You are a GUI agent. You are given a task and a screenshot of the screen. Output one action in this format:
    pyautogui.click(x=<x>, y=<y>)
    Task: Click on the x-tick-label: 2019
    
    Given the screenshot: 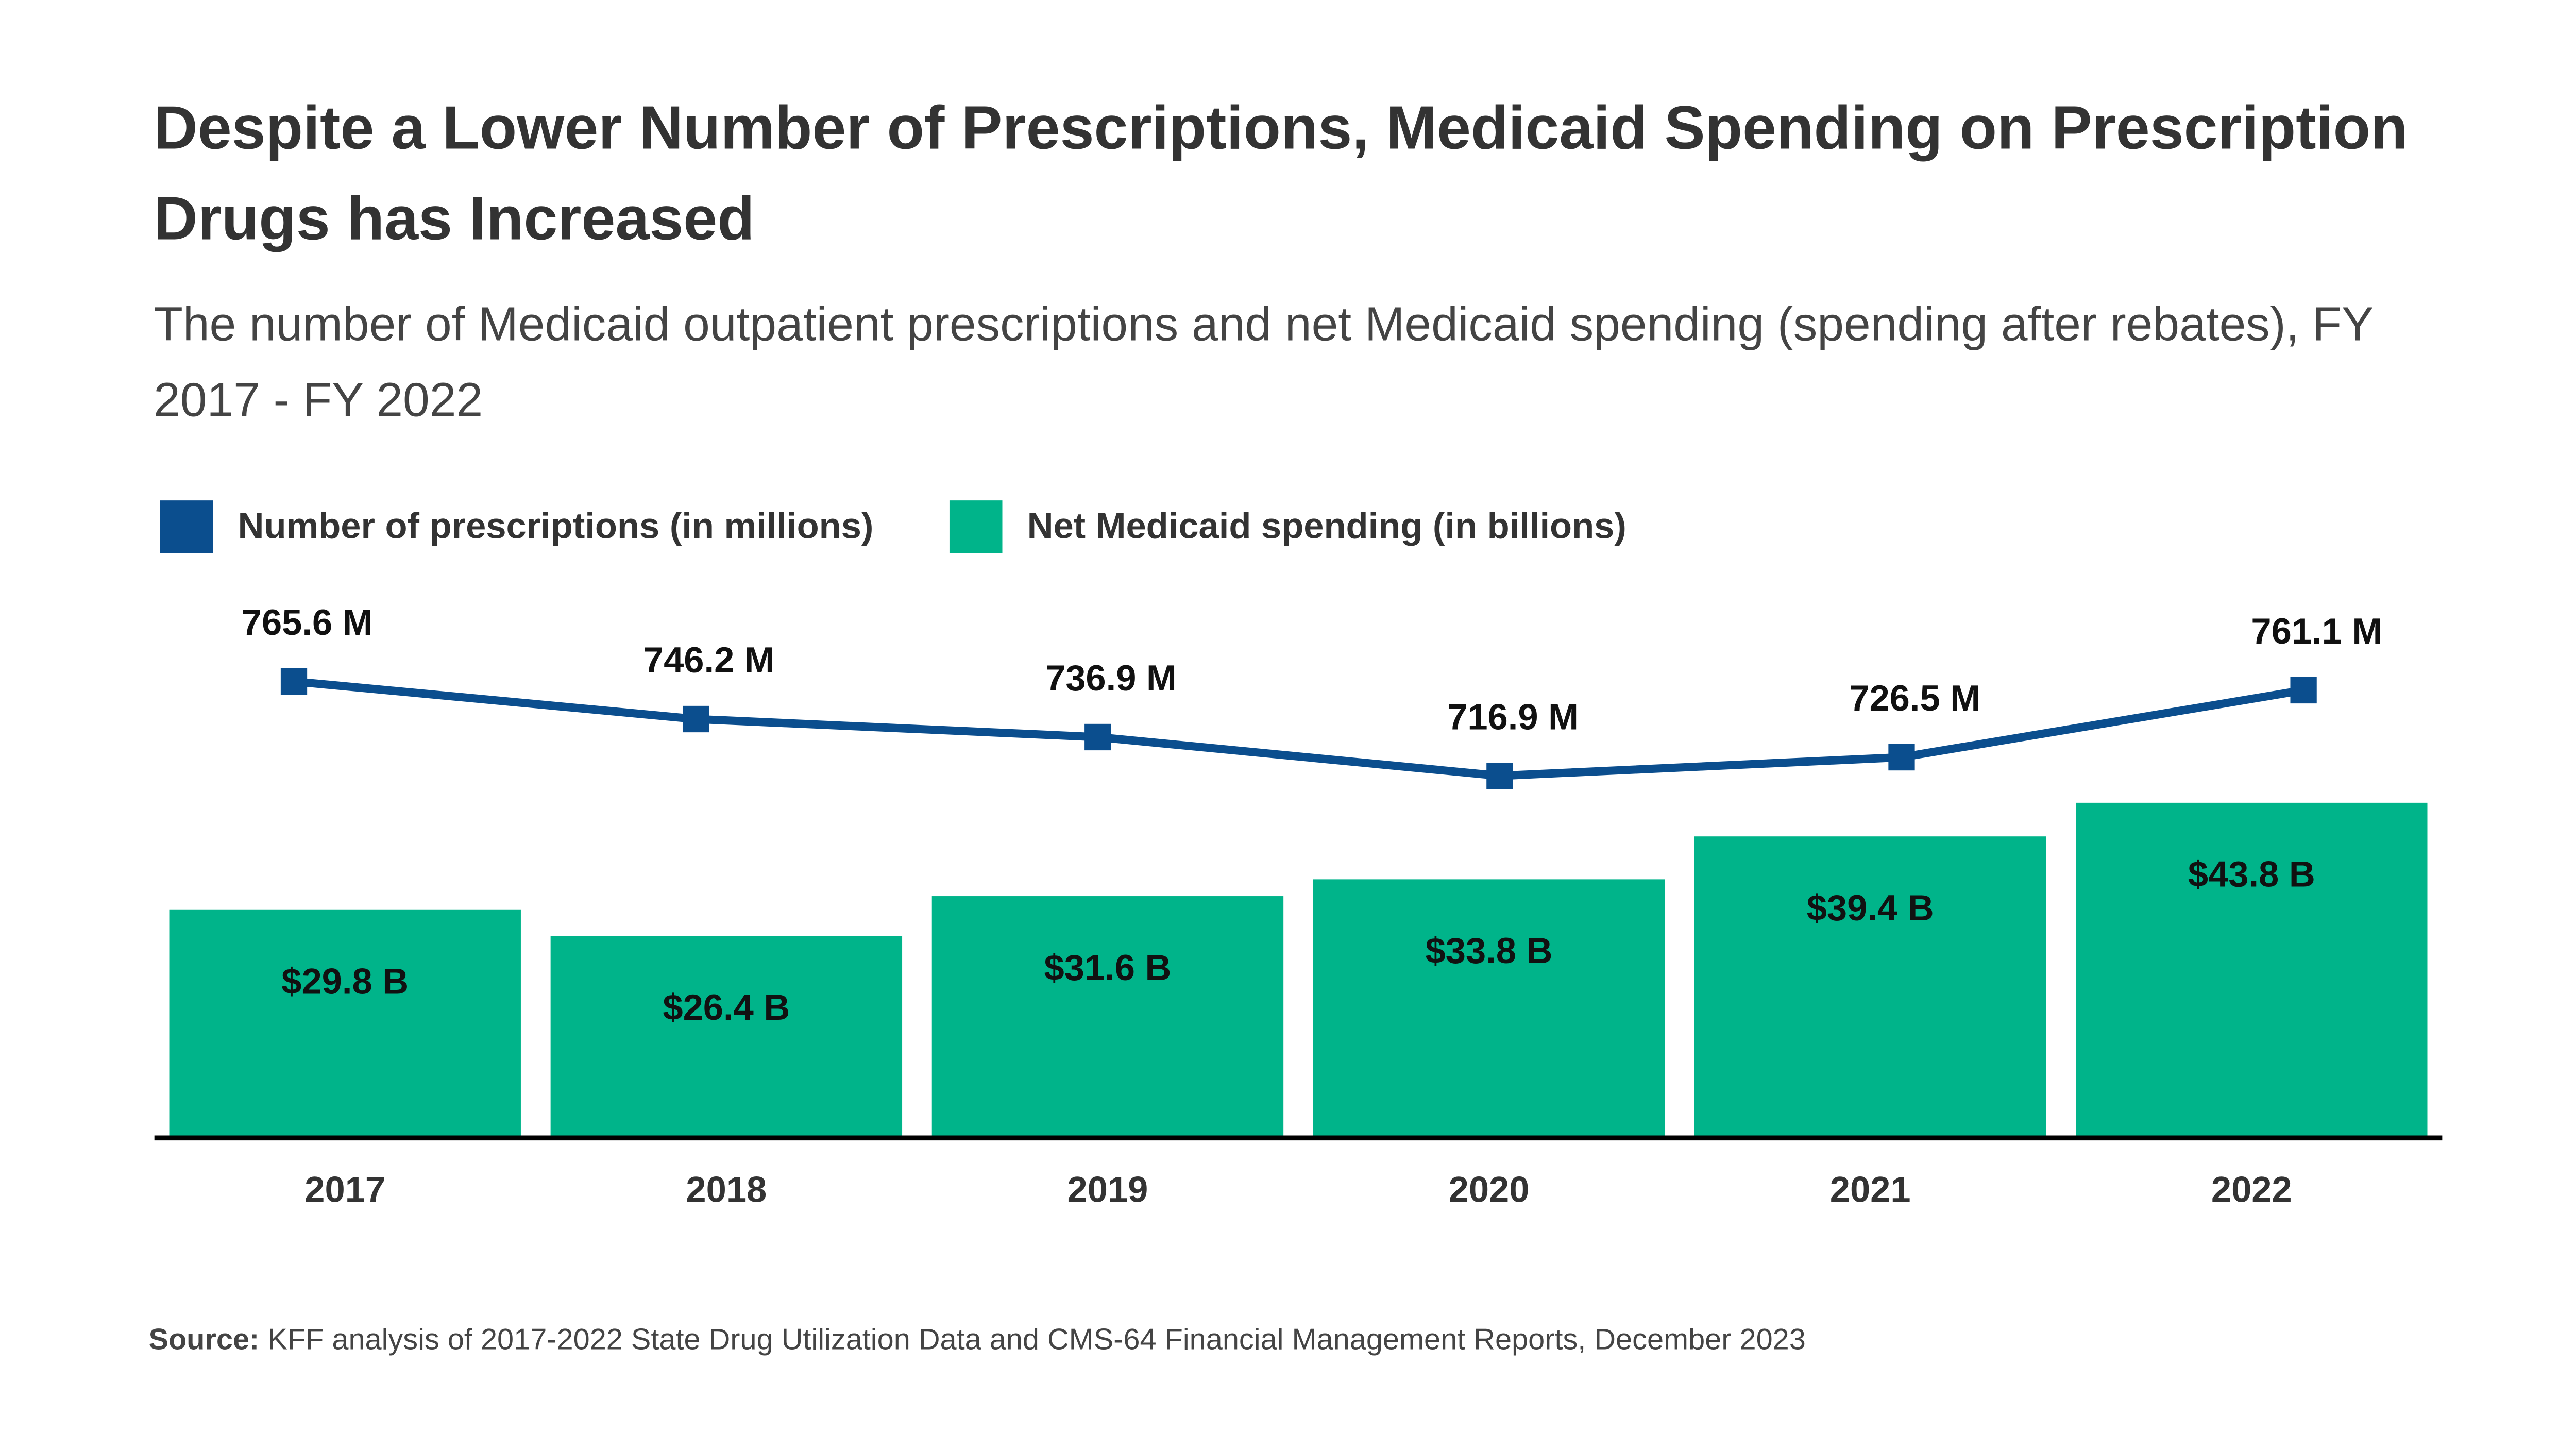 What is the action you would take?
    pyautogui.click(x=1107, y=1189)
    